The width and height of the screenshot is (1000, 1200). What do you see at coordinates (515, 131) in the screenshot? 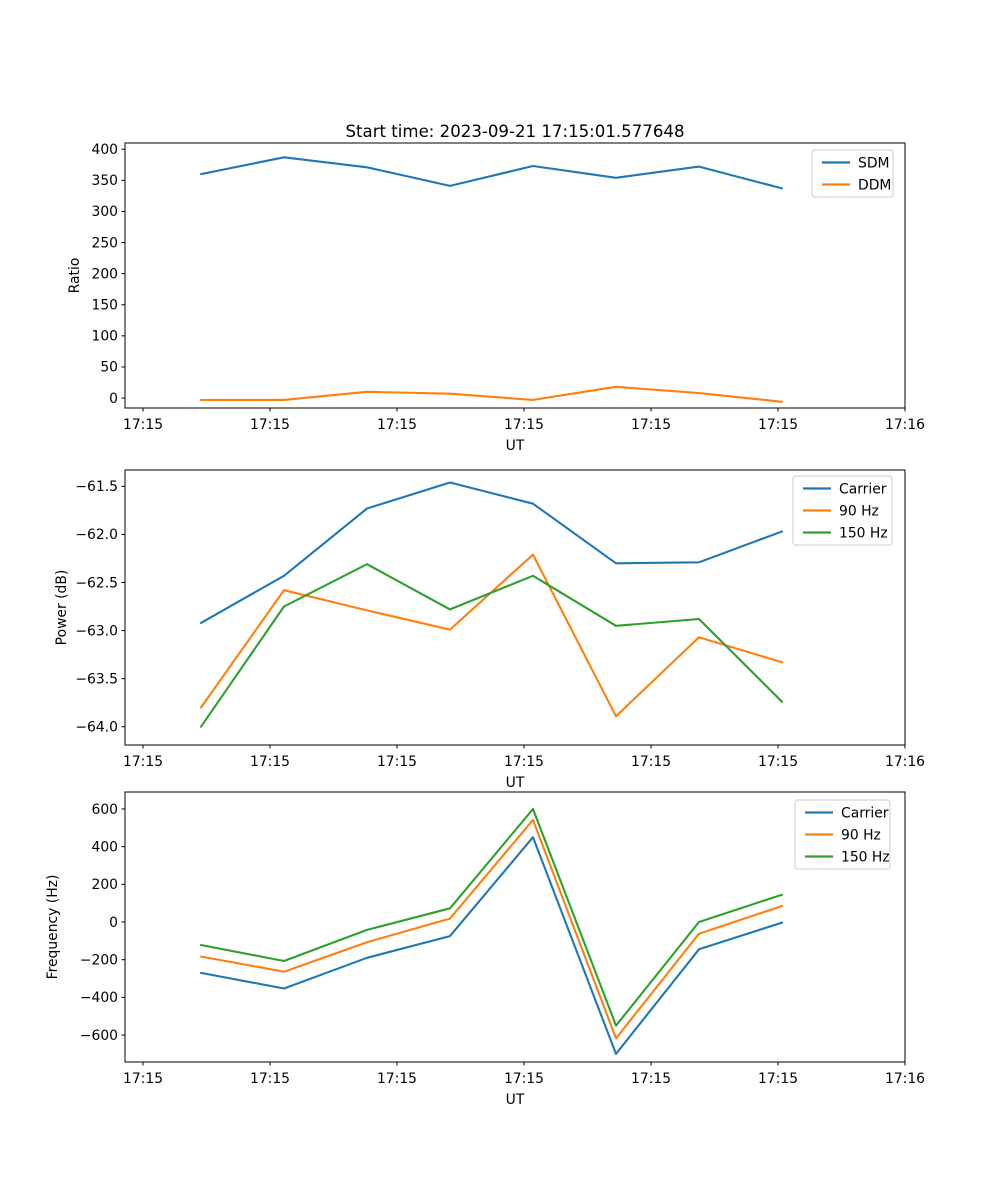
I see `figure-title: Start time: 2023-09-21 17:15:01.577648` at bounding box center [515, 131].